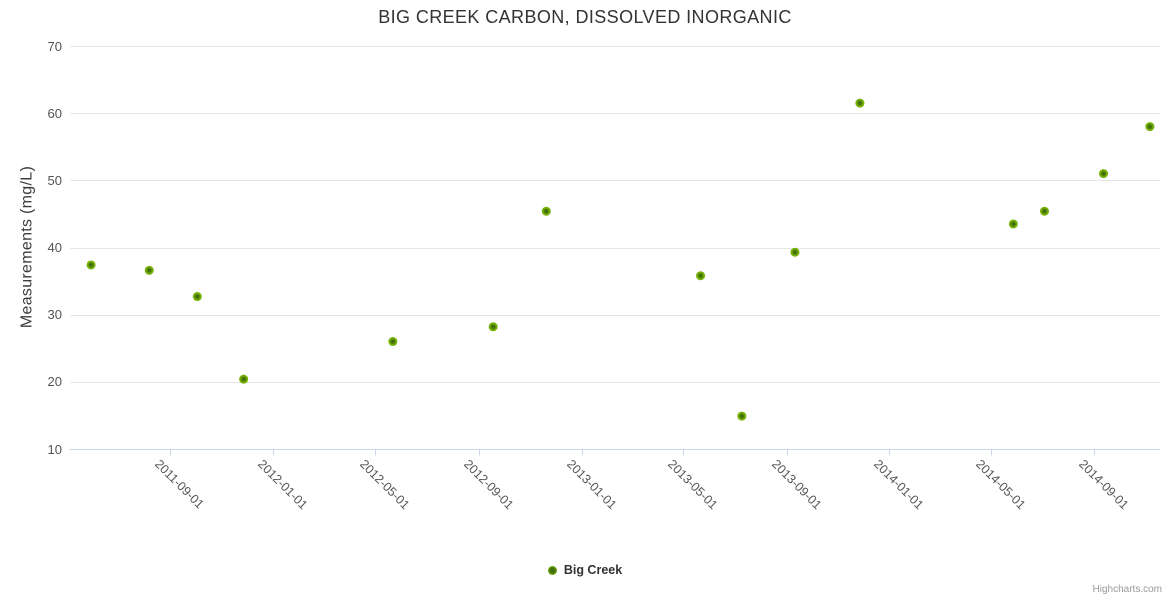 Image resolution: width=1170 pixels, height=600 pixels. I want to click on y-tick-label-40: 40, so click(54, 247).